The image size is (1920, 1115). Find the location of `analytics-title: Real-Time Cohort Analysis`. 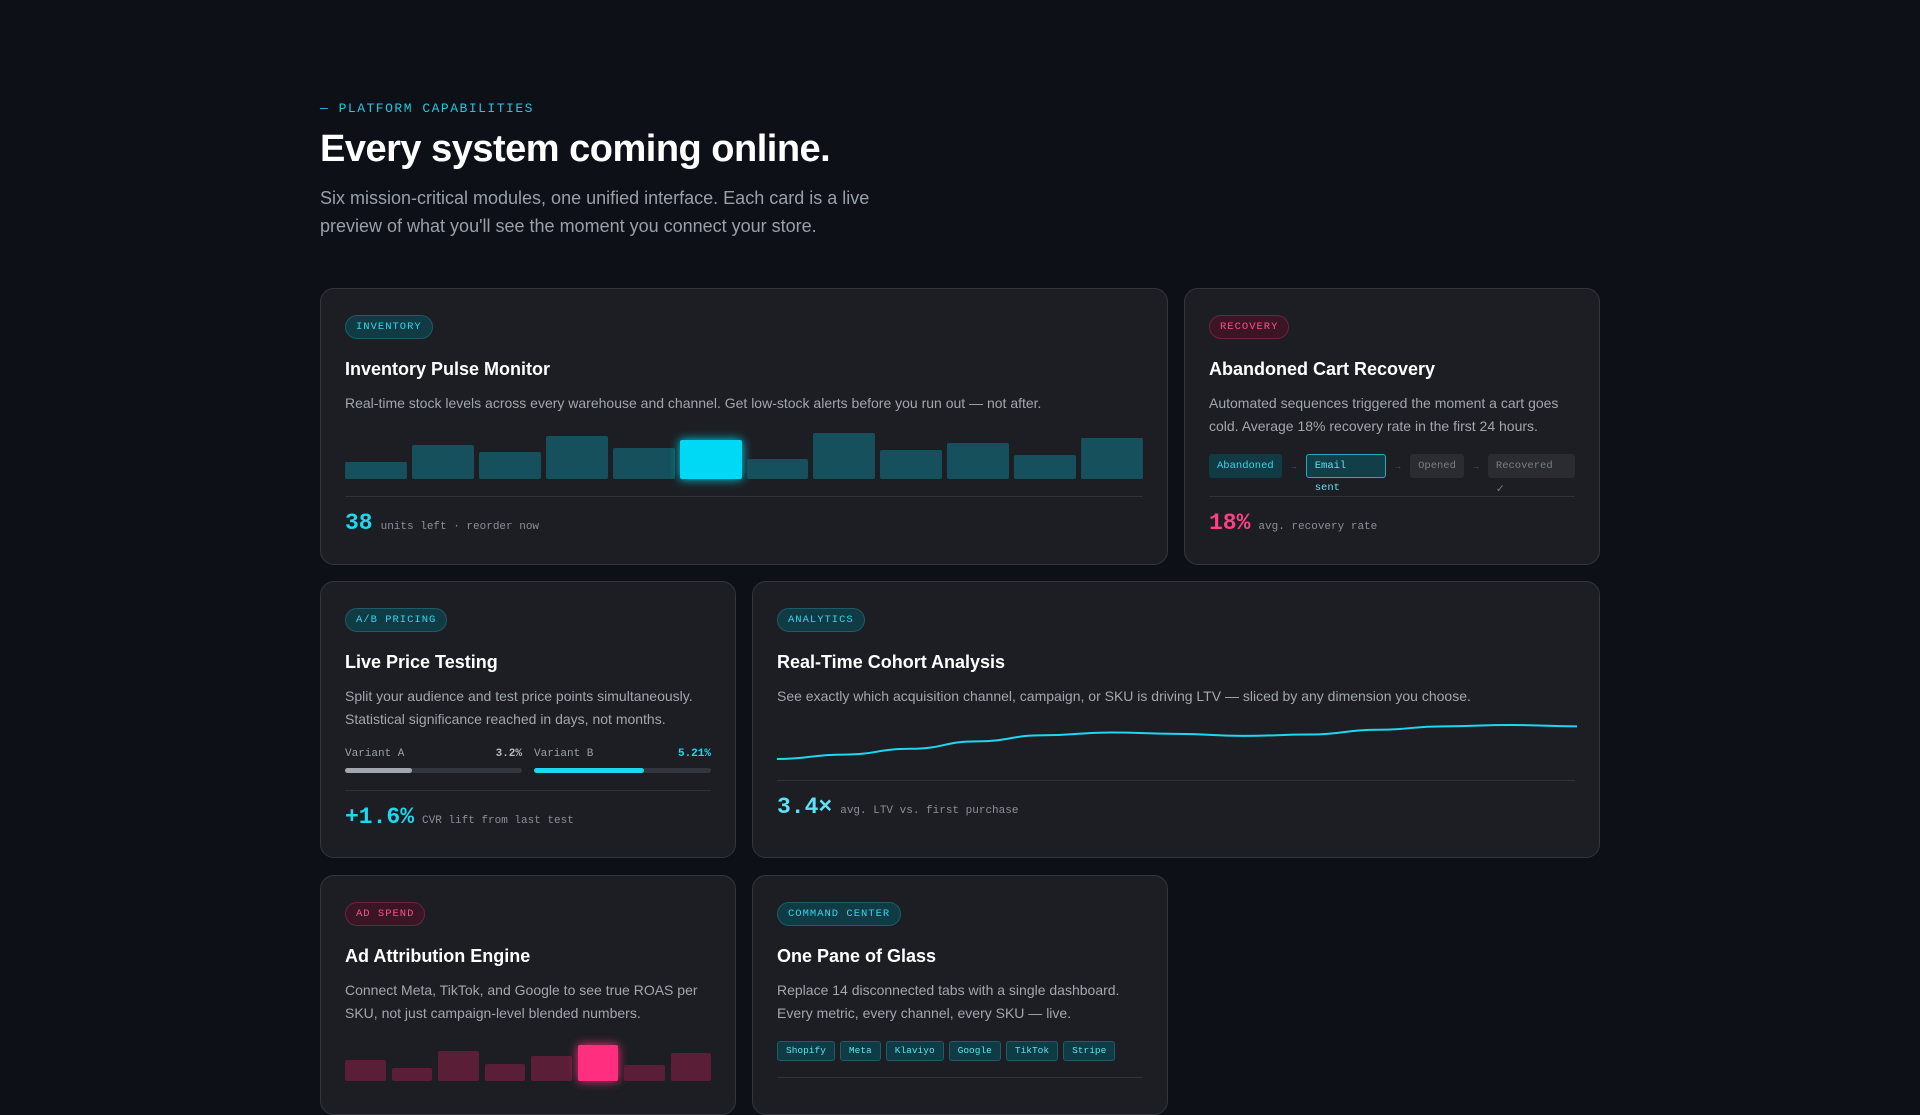

analytics-title: Real-Time Cohort Analysis is located at coordinates (891, 662).